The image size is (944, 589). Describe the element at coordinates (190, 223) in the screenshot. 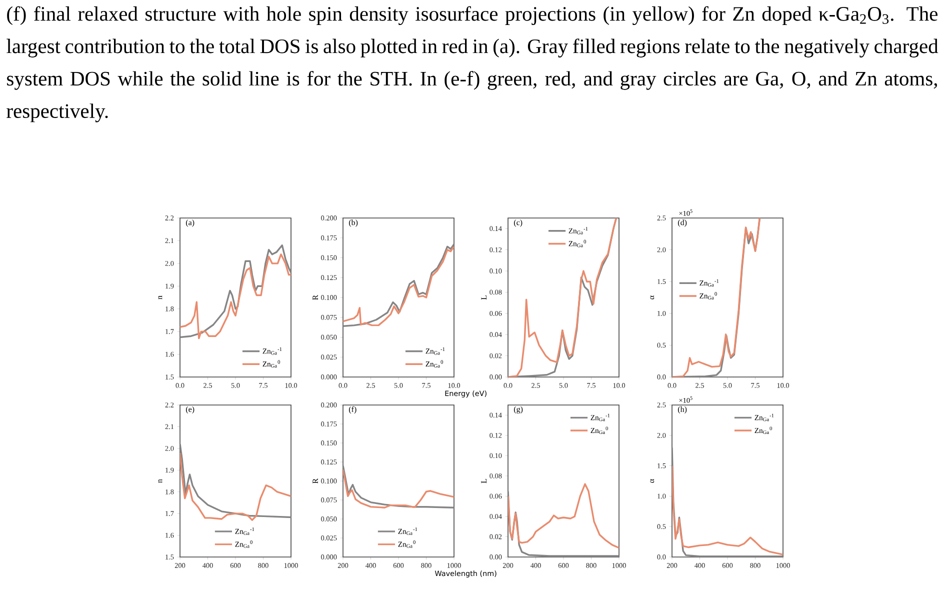

I see `chart-title: (a)` at that location.